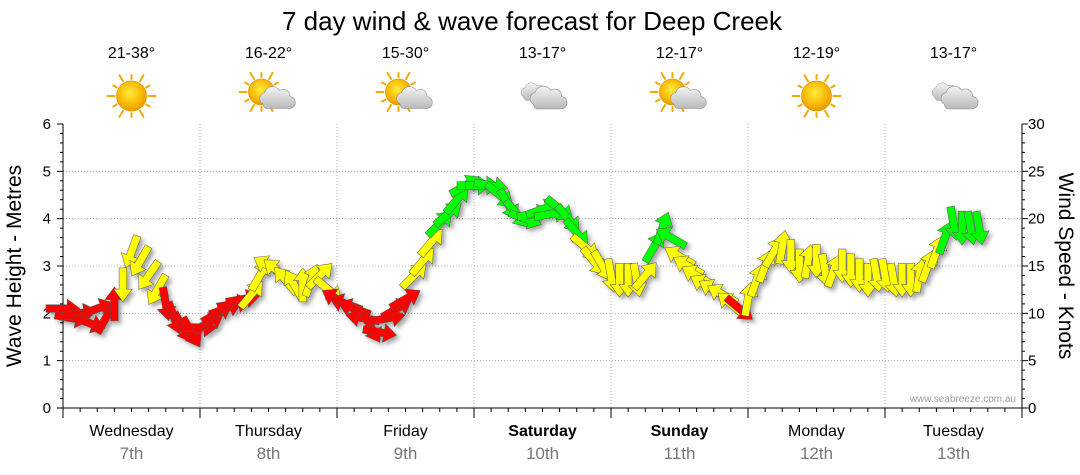 The image size is (1080, 475). What do you see at coordinates (405, 53) in the screenshot?
I see `day-temperature: 15-30°` at bounding box center [405, 53].